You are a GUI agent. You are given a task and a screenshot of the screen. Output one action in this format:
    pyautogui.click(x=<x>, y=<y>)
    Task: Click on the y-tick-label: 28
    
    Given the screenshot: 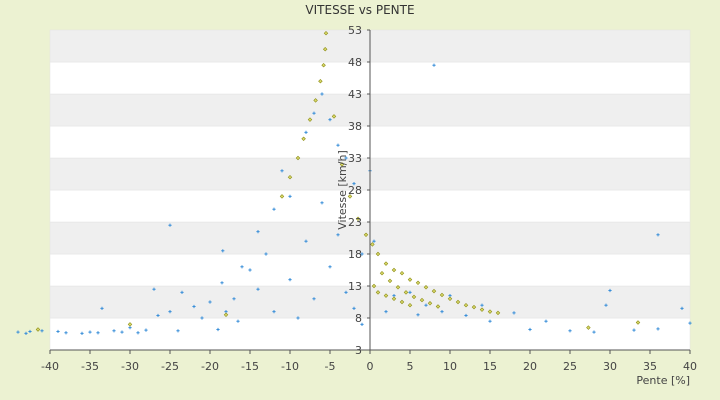 What is the action you would take?
    pyautogui.click(x=355, y=190)
    